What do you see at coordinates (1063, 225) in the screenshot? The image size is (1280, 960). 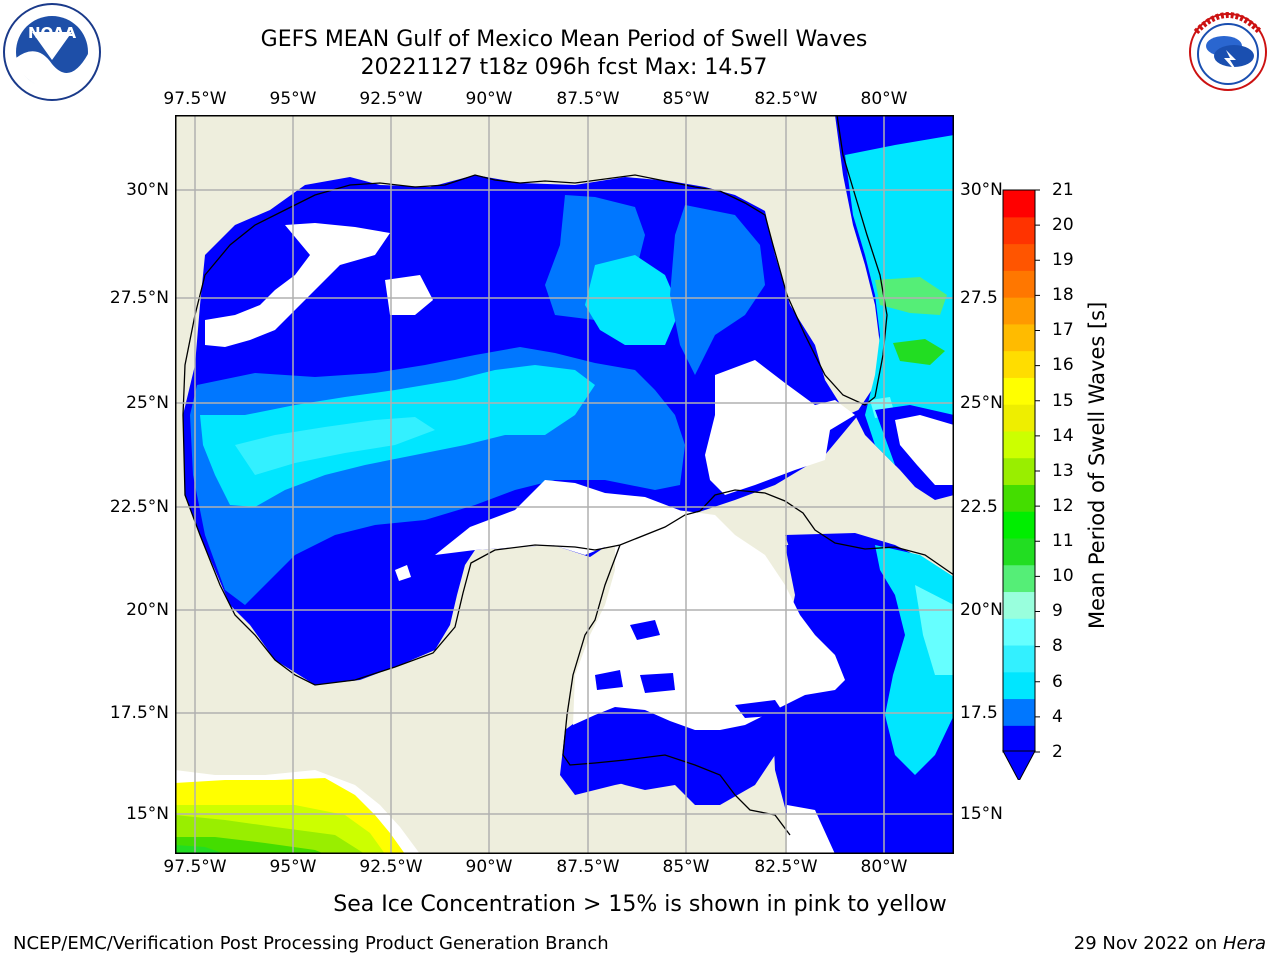 I see `colorbar-tick-label: 20` at bounding box center [1063, 225].